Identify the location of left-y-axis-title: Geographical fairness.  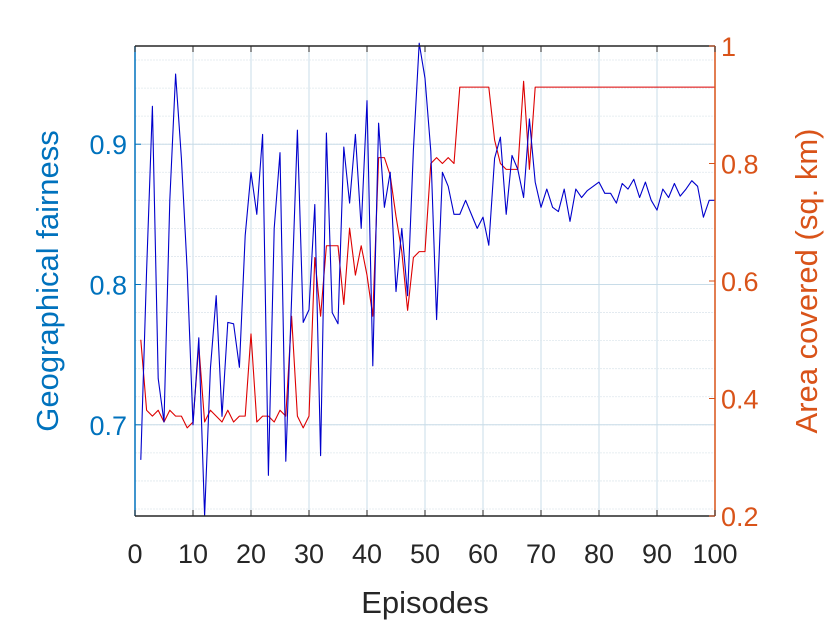
(47, 281).